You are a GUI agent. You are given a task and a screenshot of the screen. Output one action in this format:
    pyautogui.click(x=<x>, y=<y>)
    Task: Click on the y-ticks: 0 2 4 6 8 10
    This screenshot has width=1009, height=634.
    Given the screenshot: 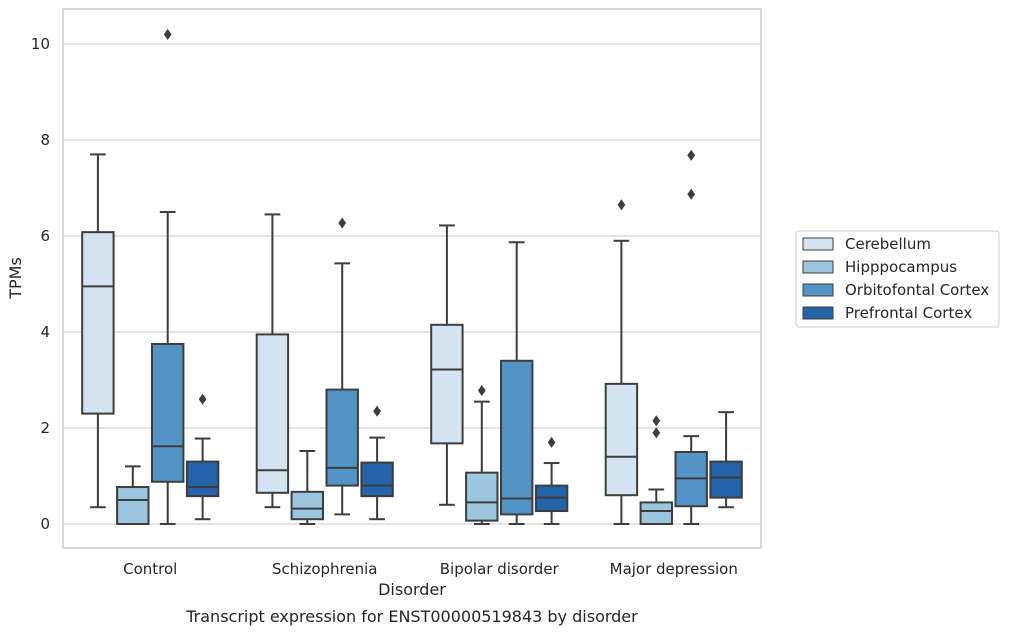 What is the action you would take?
    pyautogui.click(x=40, y=284)
    